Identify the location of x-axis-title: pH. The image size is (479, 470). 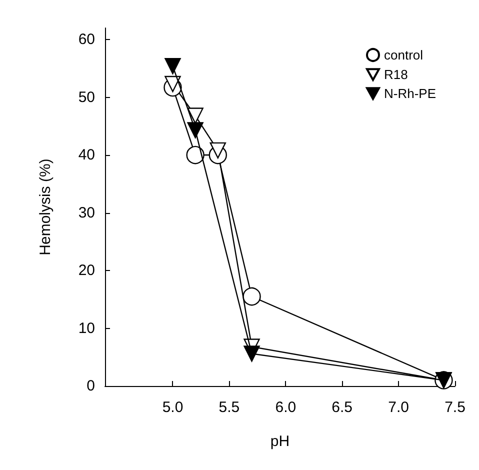
(280, 441).